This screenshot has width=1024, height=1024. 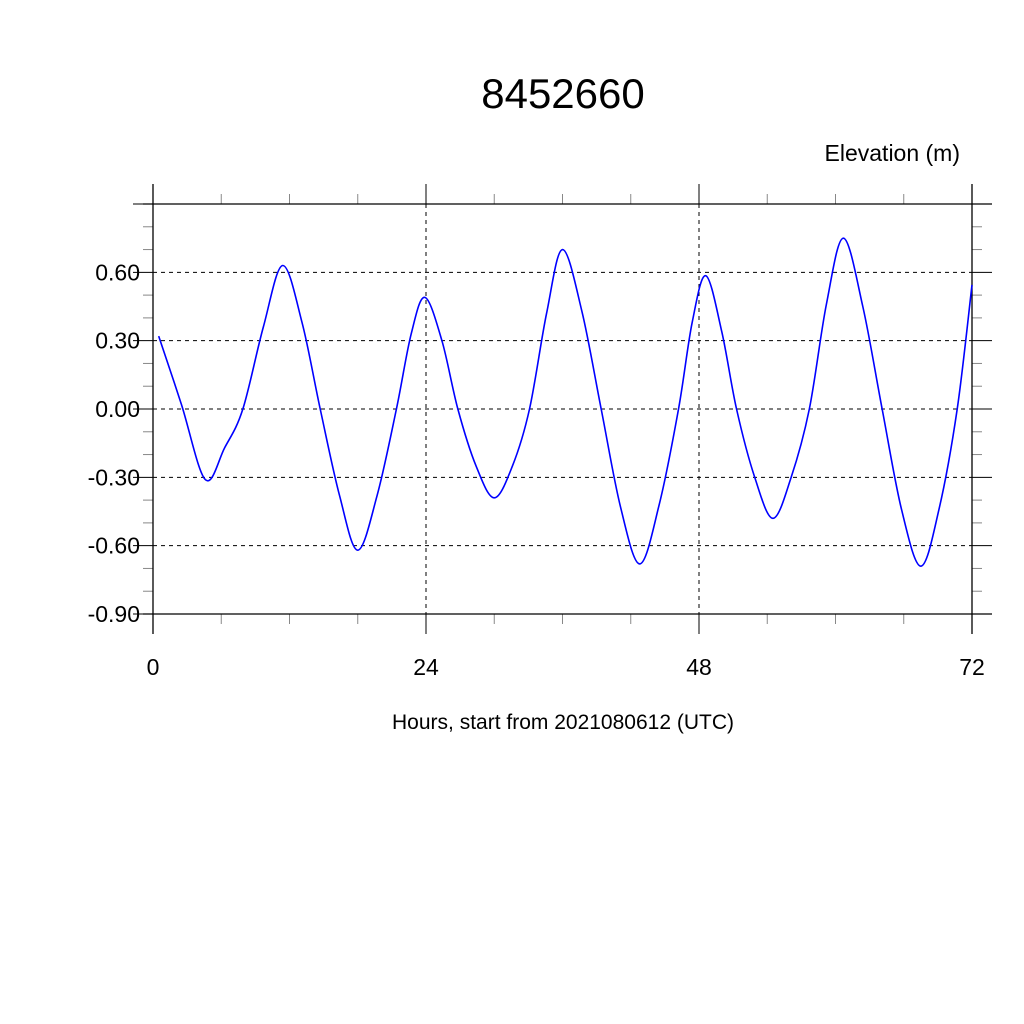 What do you see at coordinates (892, 153) in the screenshot?
I see `y-axis-label: Elevation (m)` at bounding box center [892, 153].